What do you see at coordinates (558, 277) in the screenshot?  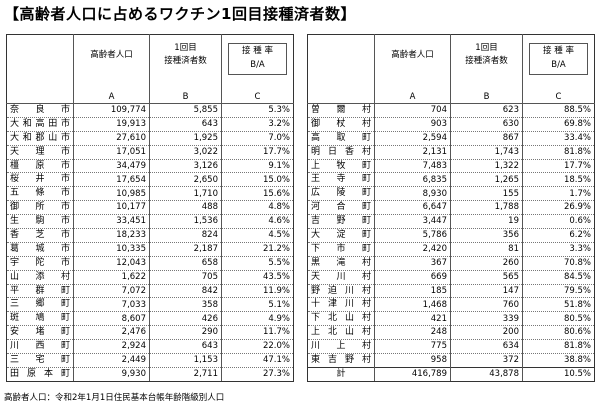 I see `rate-cell: 84.5%` at bounding box center [558, 277].